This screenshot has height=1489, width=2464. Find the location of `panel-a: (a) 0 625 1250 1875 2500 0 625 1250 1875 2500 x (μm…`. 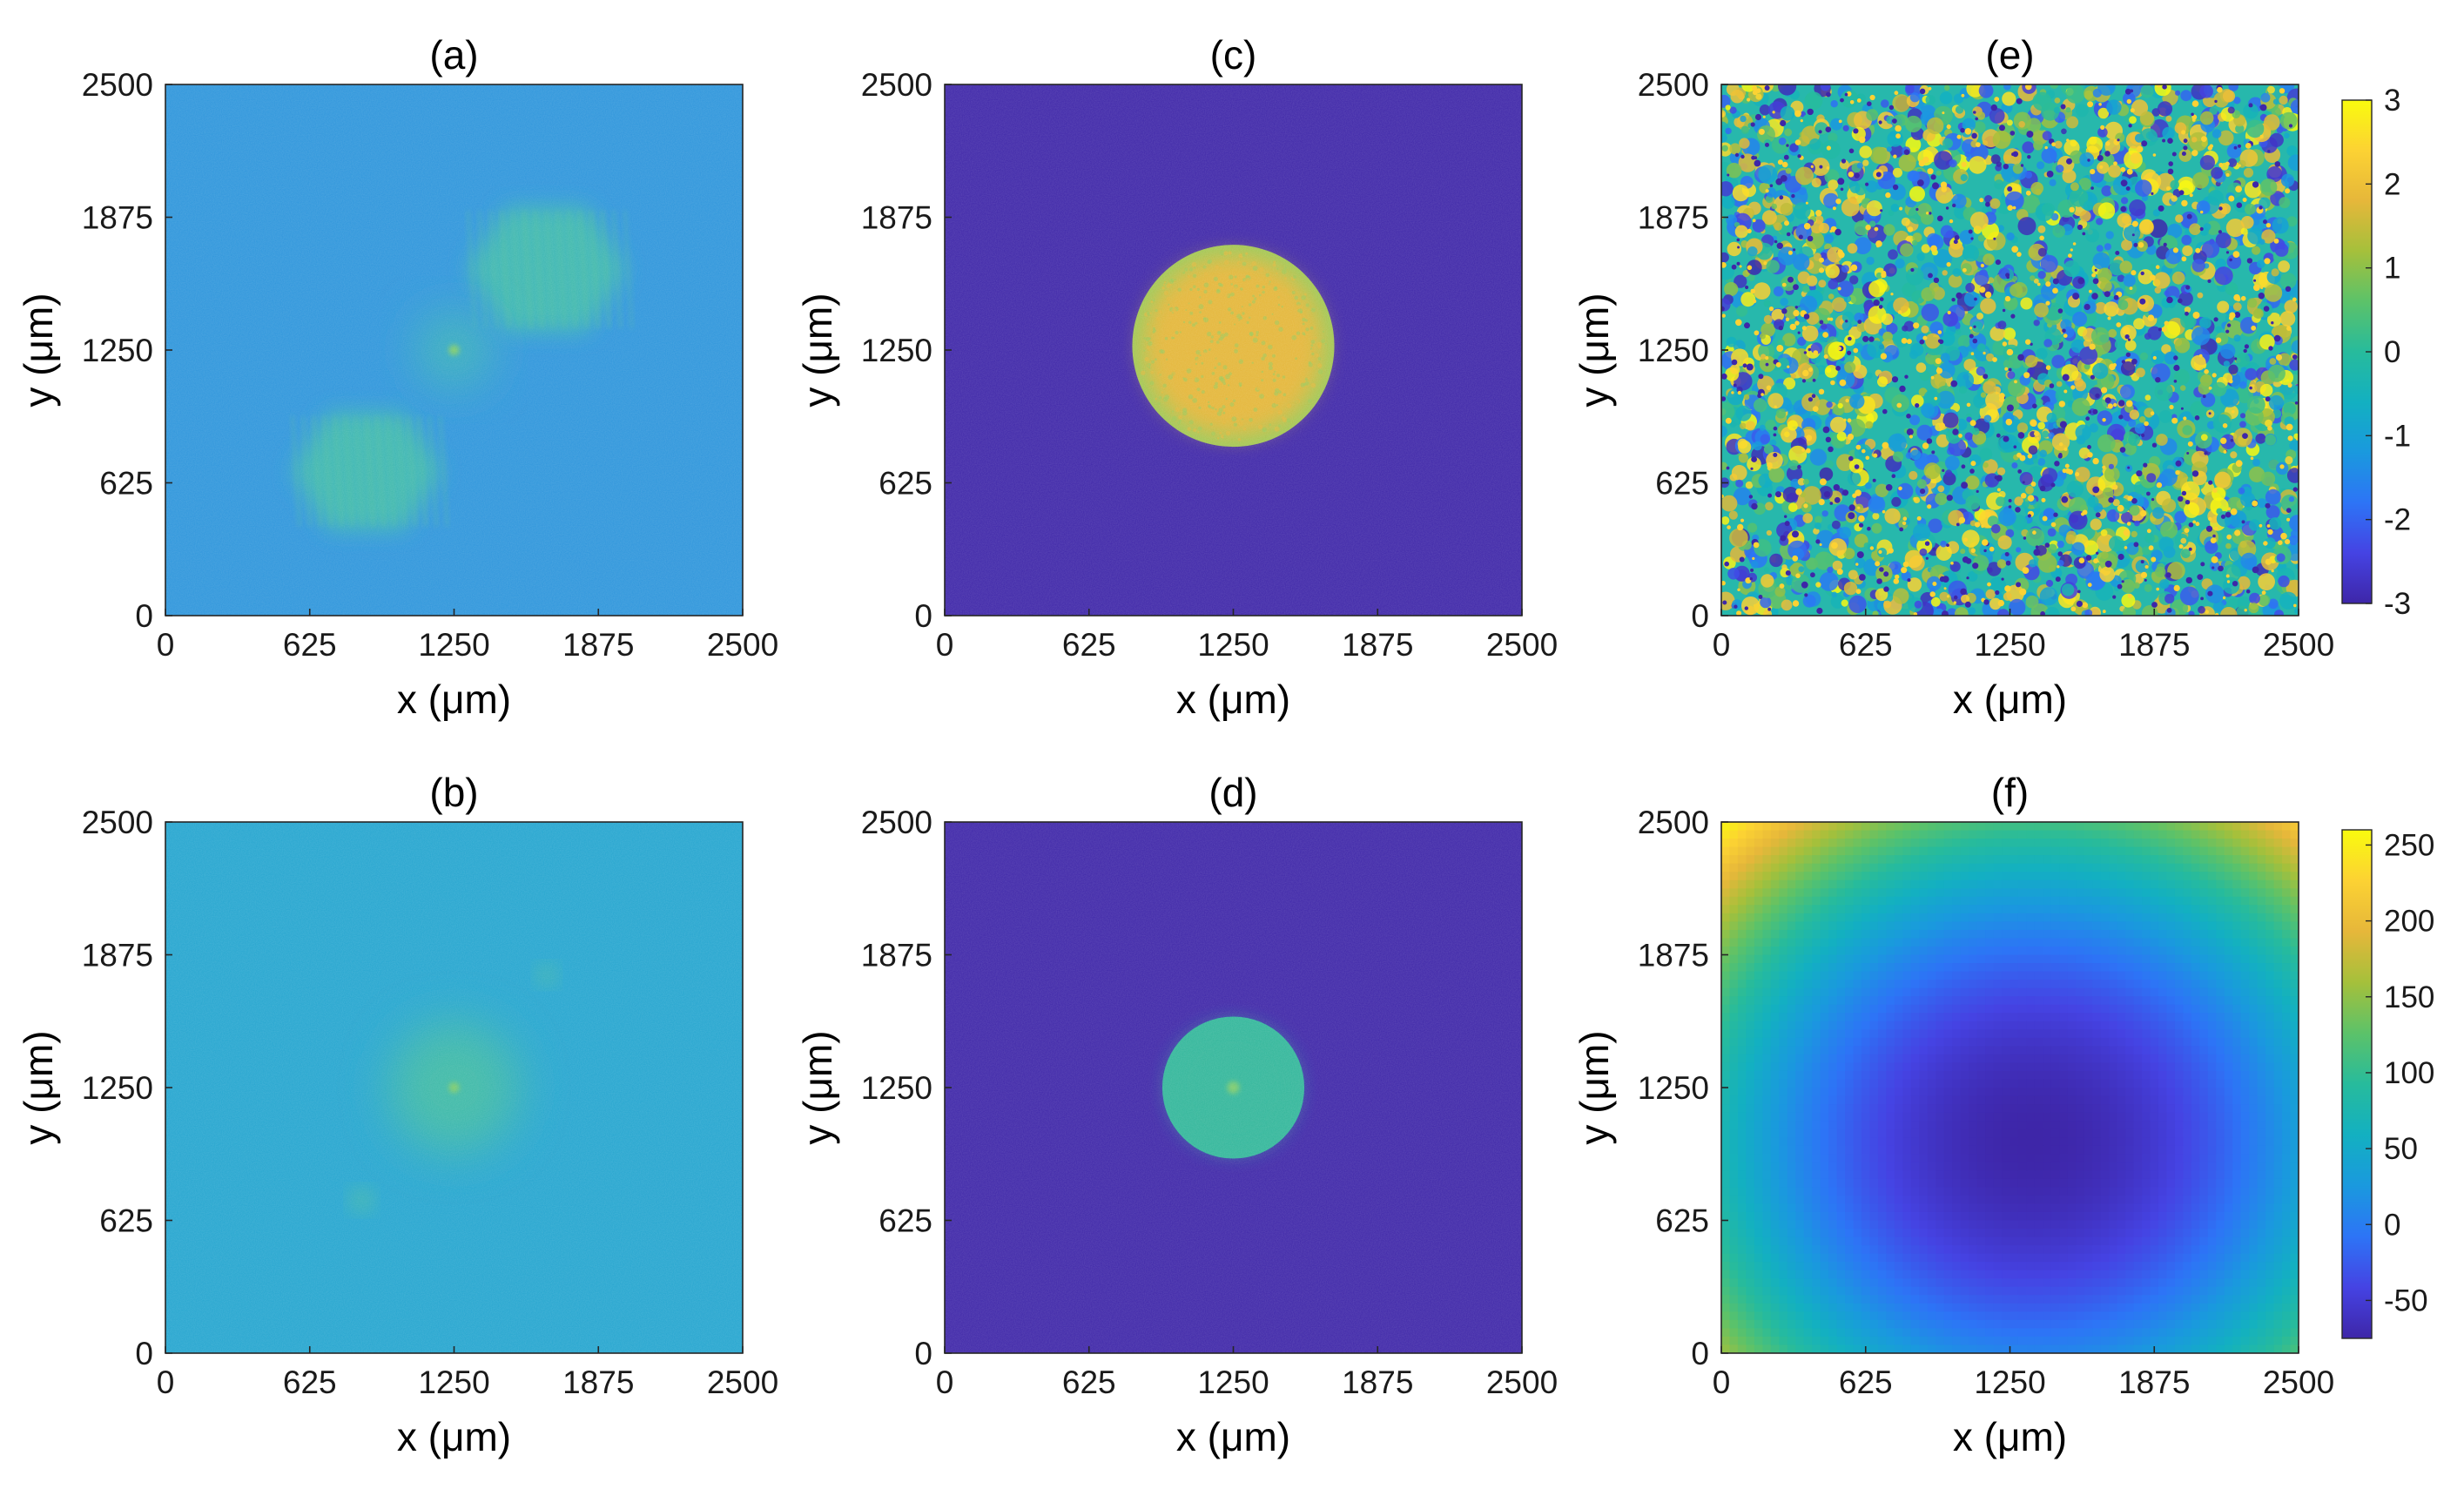

panel-a: (a) 0 625 1250 1875 2500 0 625 1250 1875 2500 x (μm… is located at coordinates (397, 377).